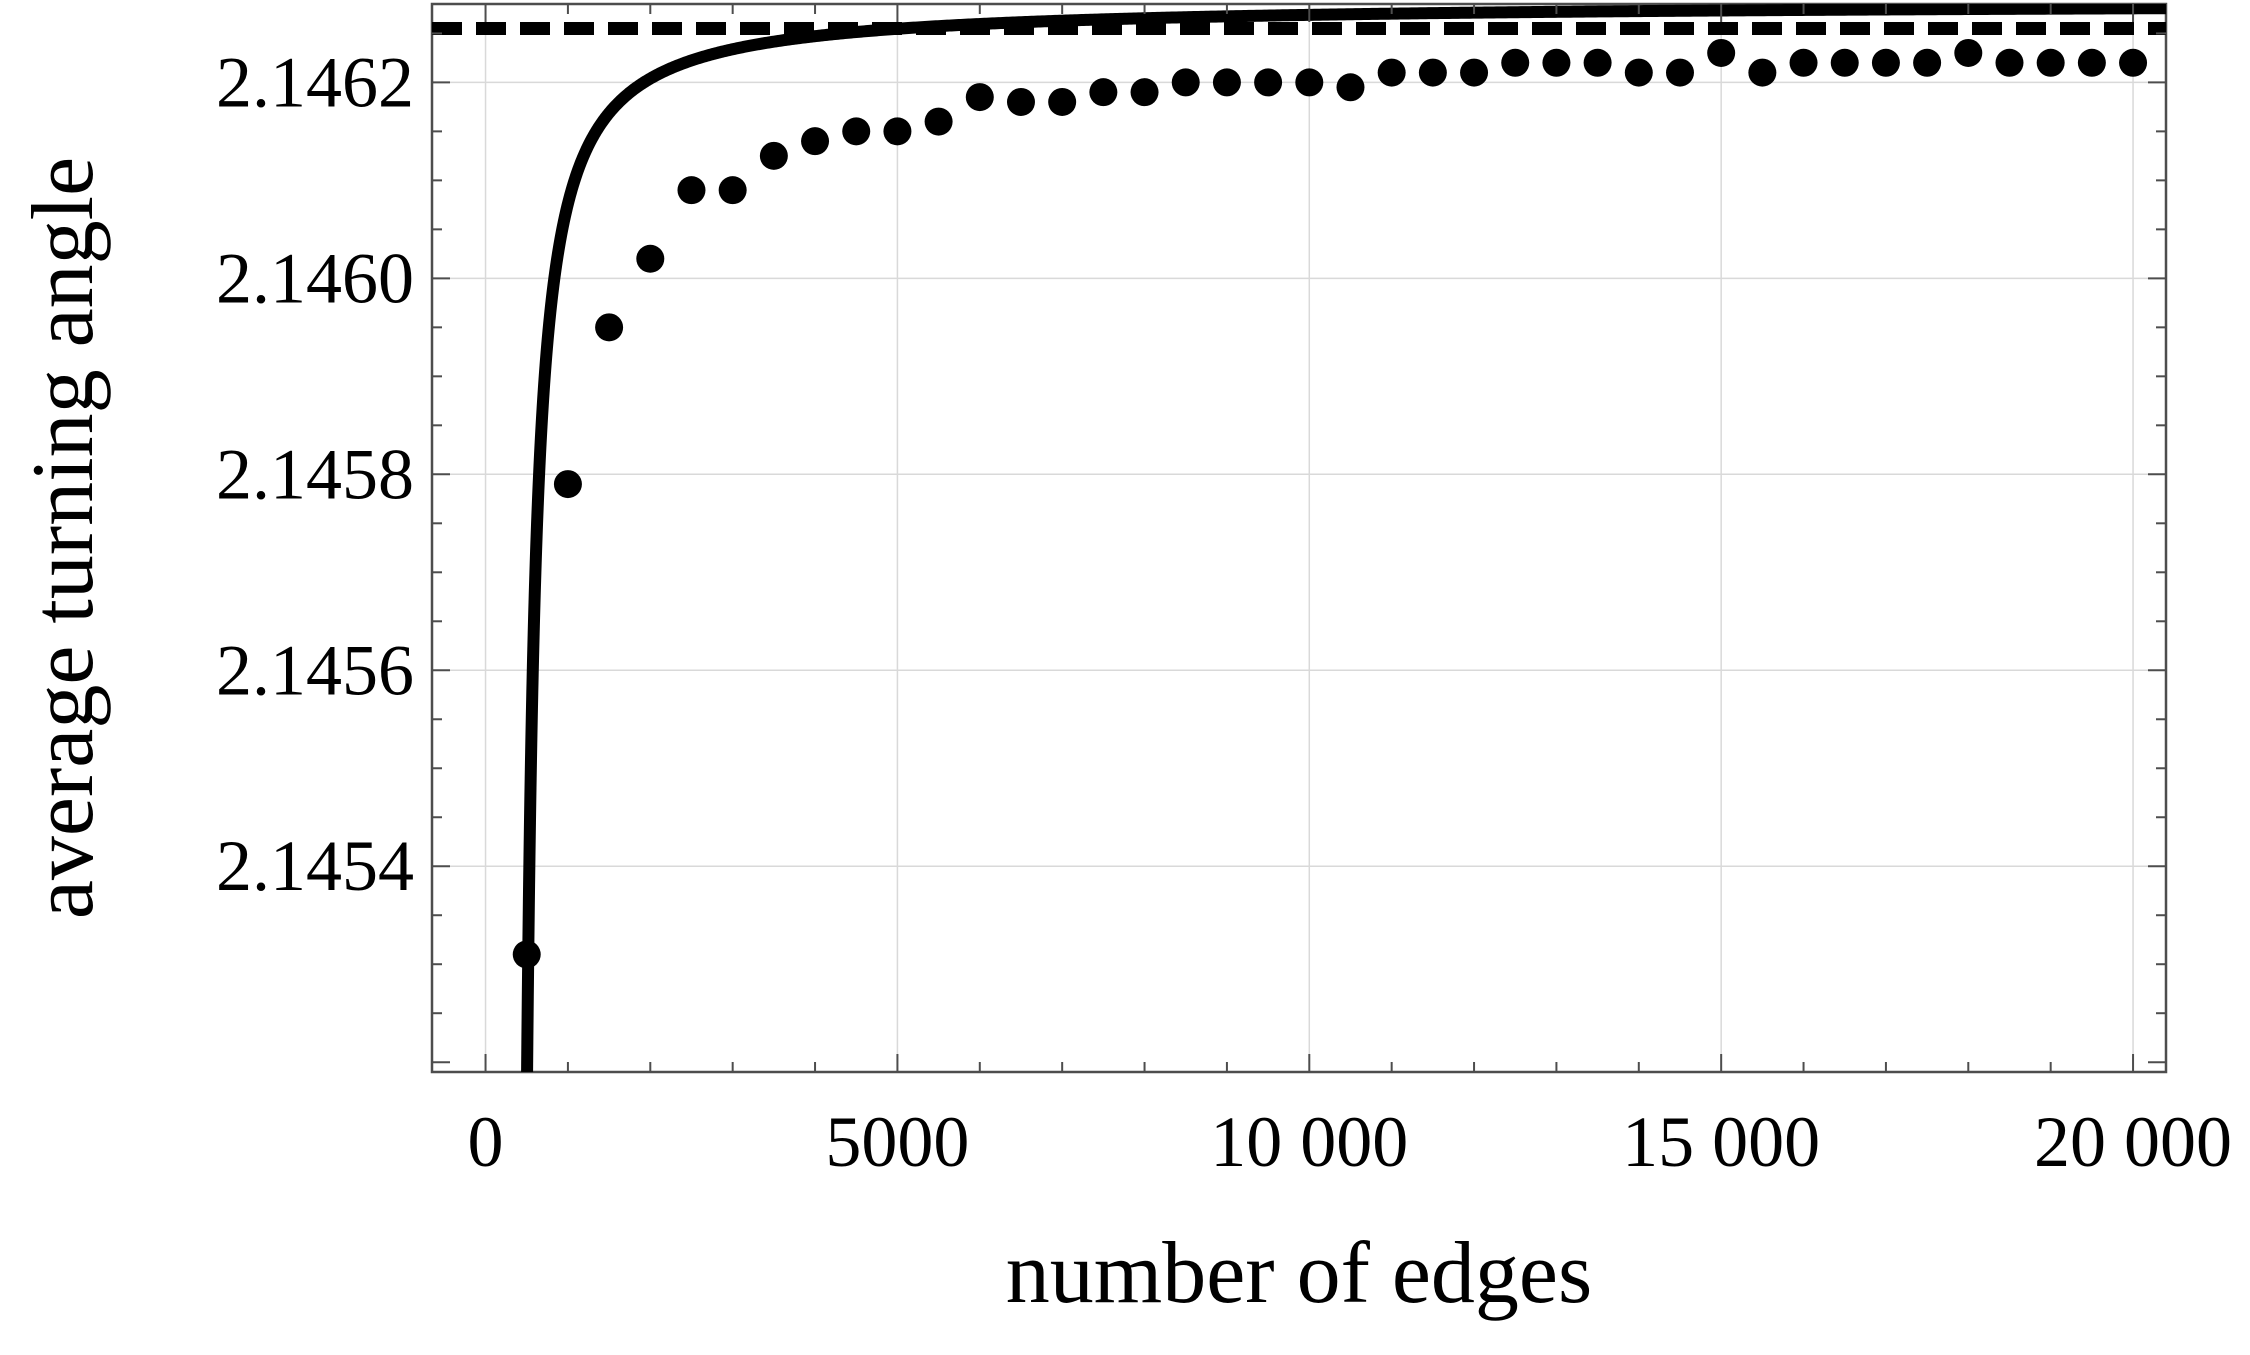 The image size is (2250, 1355). Describe the element at coordinates (315, 82) in the screenshot. I see `y-tick-label-4: 2.1462` at that location.